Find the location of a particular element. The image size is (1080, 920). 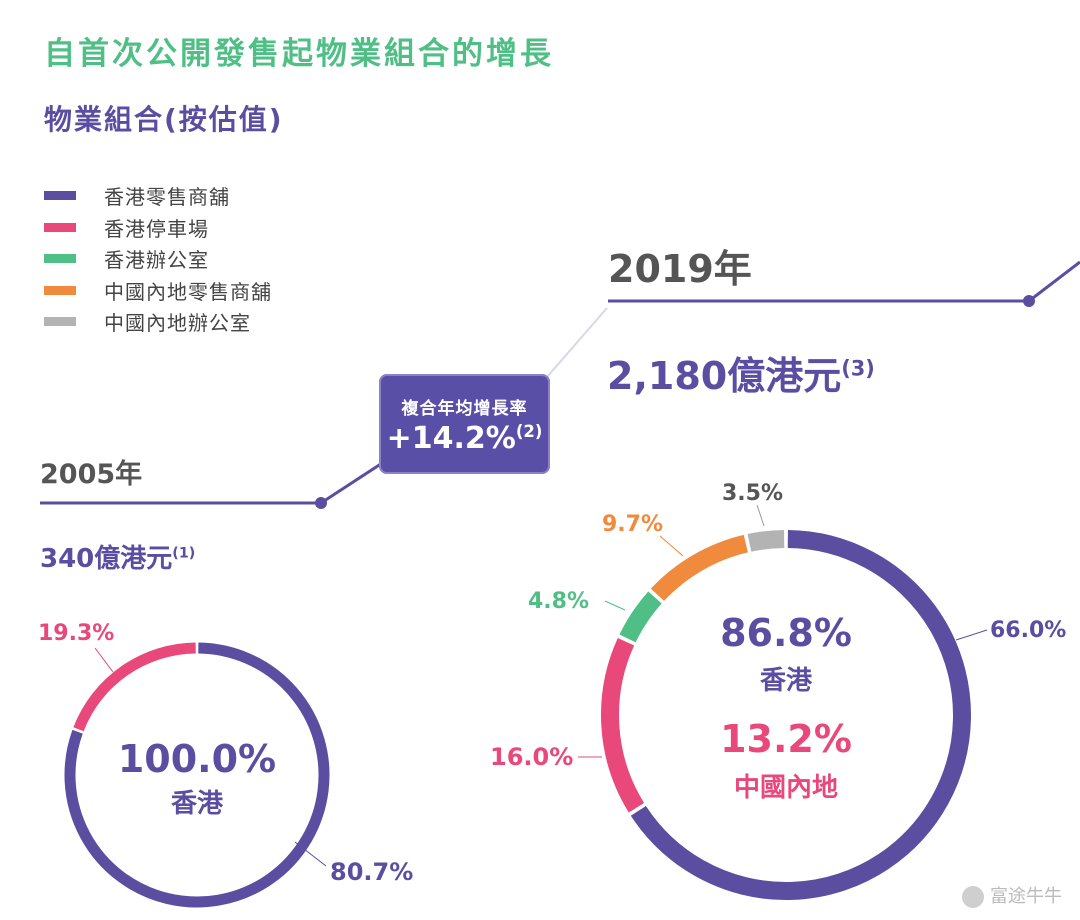

donut-2005 is located at coordinates (197, 775).